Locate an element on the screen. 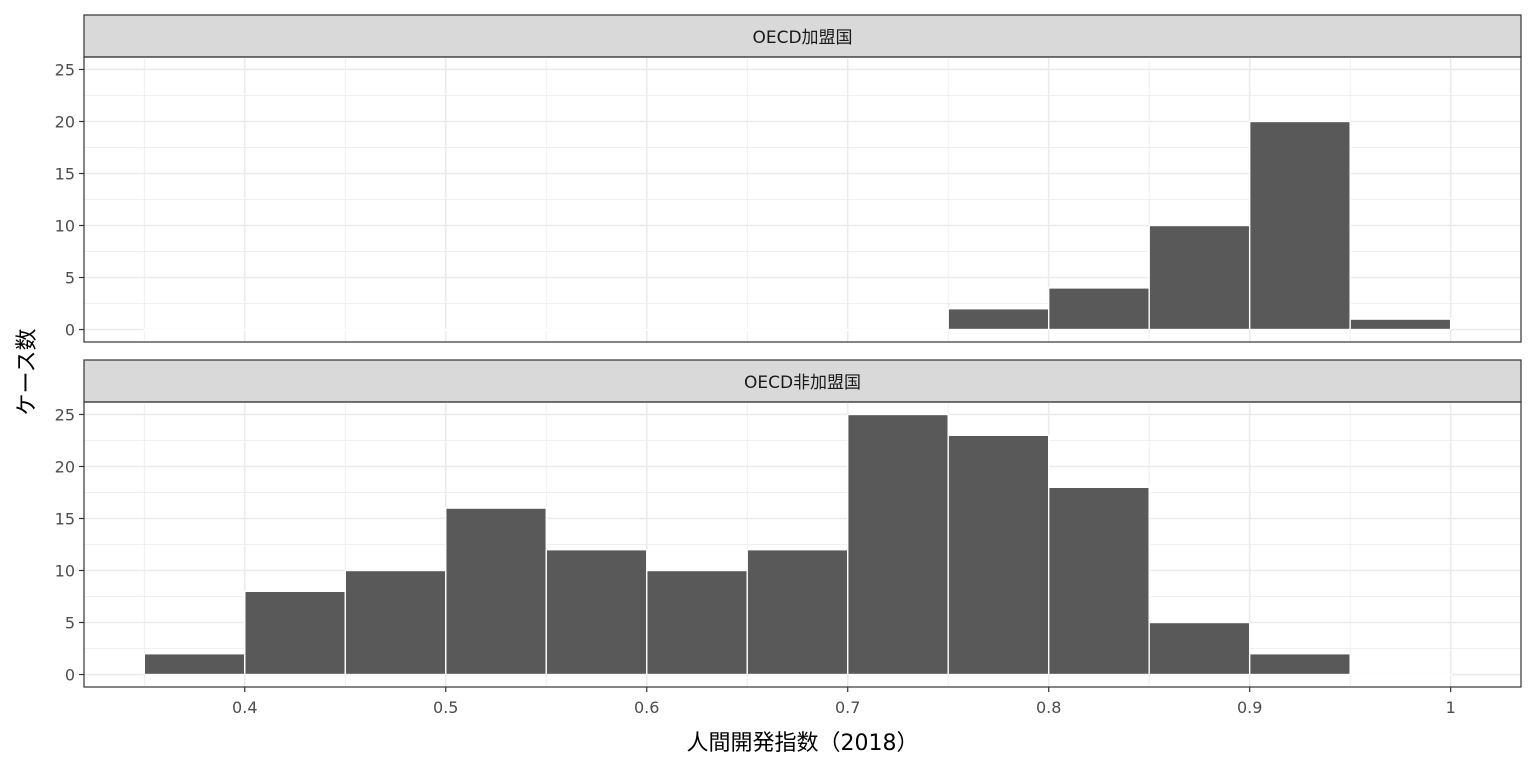  panel-1-title: OECD加盟国 is located at coordinates (802, 38).